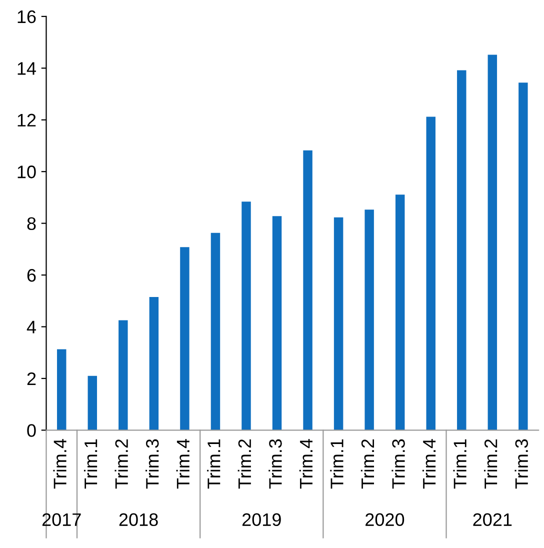 Image resolution: width=544 pixels, height=548 pixels. I want to click on y-tick-label: 8, so click(31, 223).